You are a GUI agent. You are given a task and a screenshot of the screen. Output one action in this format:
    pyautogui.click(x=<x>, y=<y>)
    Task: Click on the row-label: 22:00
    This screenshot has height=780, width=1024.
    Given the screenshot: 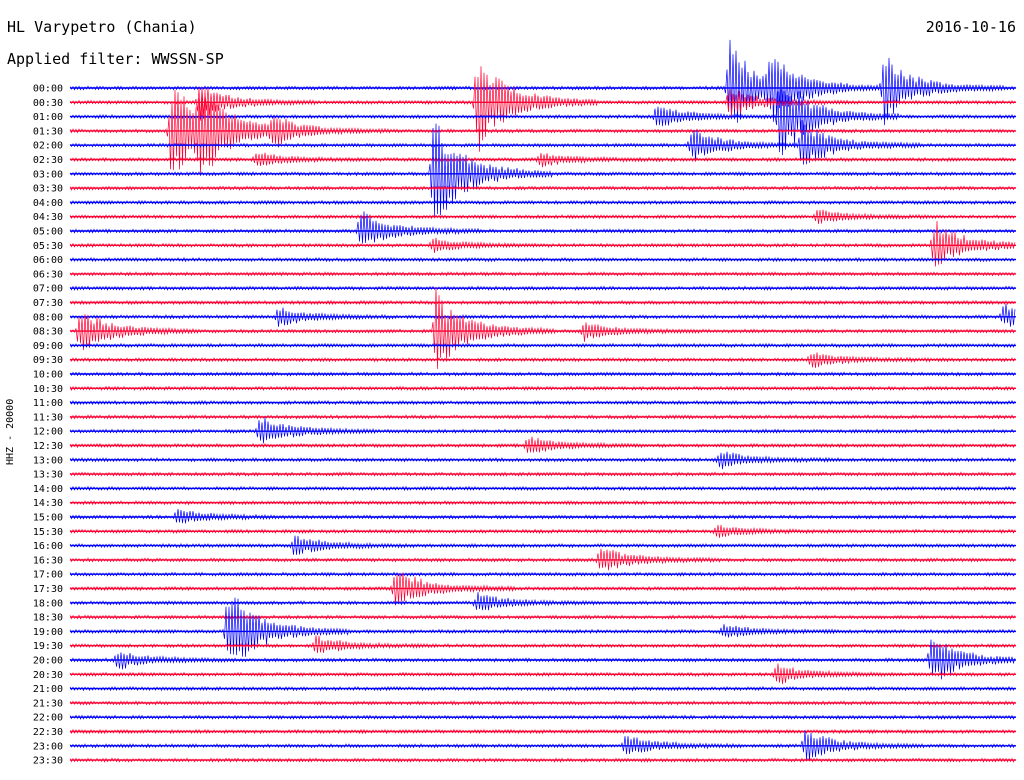 What is the action you would take?
    pyautogui.click(x=48, y=718)
    